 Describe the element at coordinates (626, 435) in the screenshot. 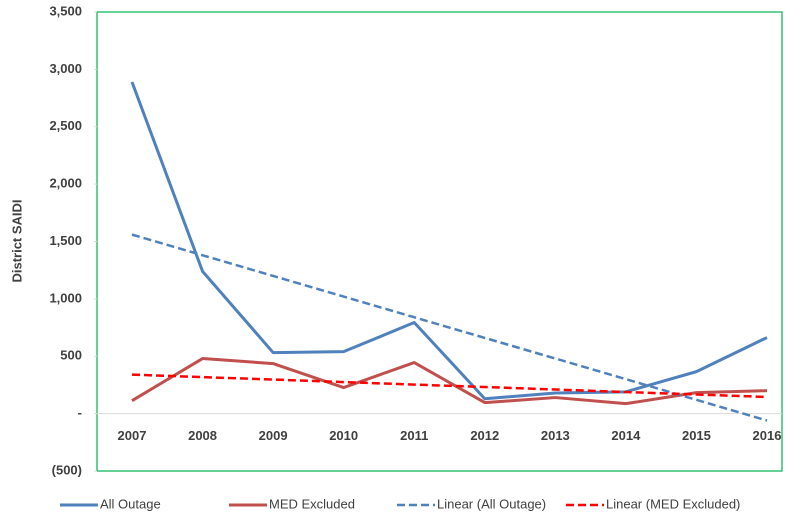

I see `x-tick-label: 2014` at that location.